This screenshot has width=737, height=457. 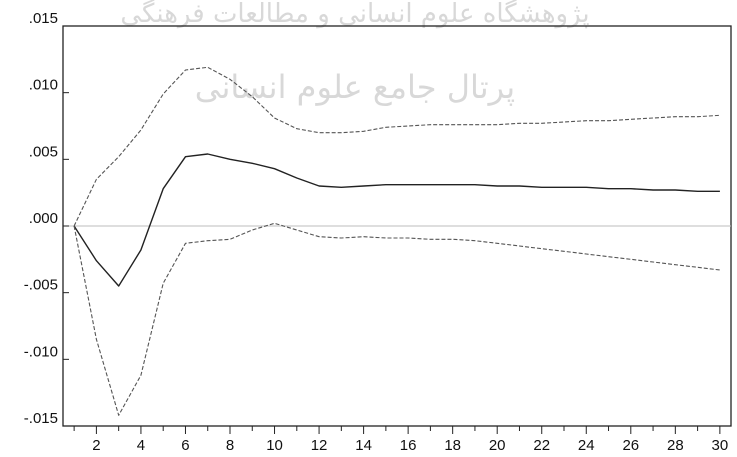 I want to click on watermark-line-2: پرتال جامع علوم انسانی, so click(x=355, y=87).